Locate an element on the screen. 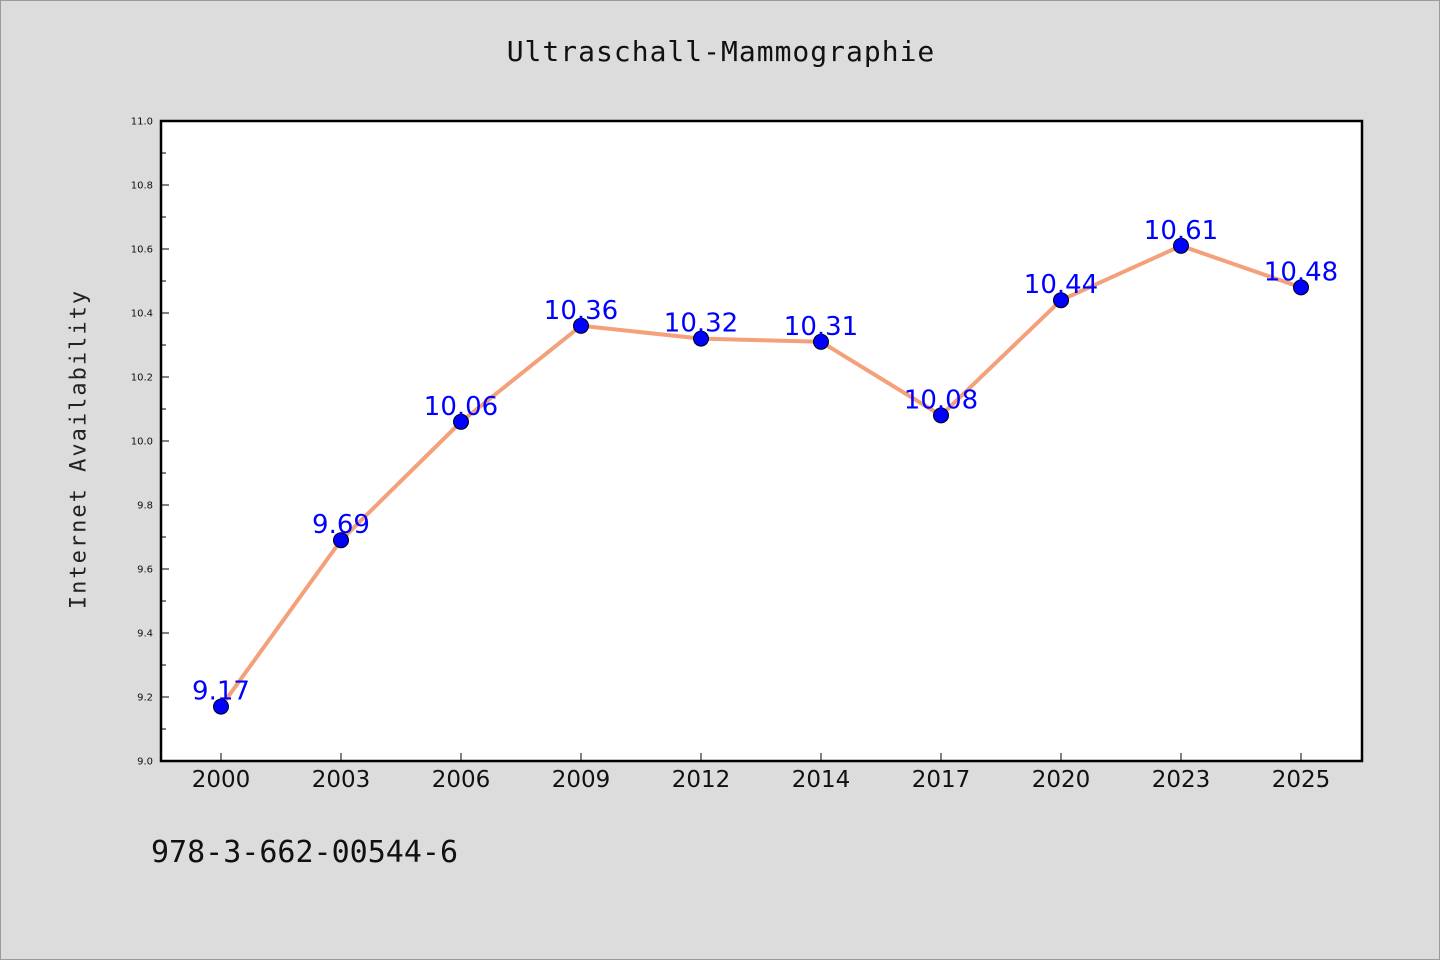  footnote-isbn: 978-3-662-00544-6 is located at coordinates (305, 852).